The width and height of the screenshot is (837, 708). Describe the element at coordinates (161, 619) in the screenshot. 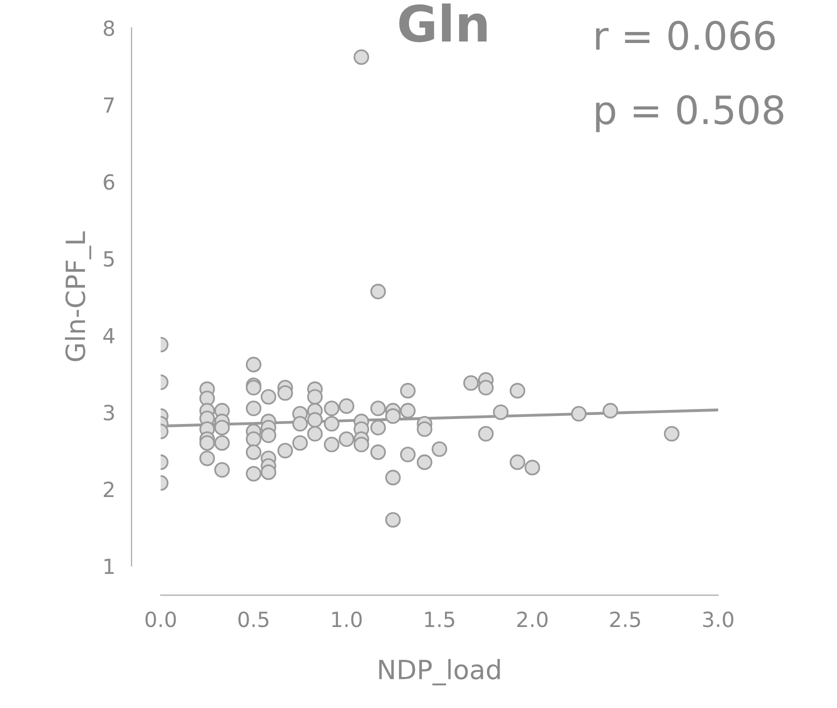

I see `x-tick-label: 0.0` at that location.